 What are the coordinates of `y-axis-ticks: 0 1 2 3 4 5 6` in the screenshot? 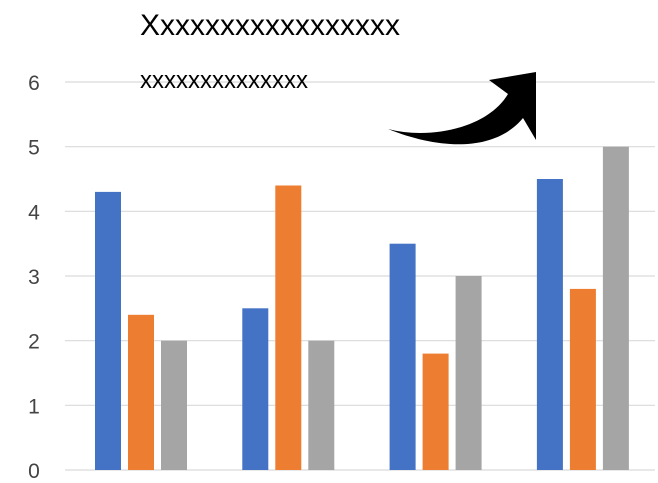 It's located at (34, 277).